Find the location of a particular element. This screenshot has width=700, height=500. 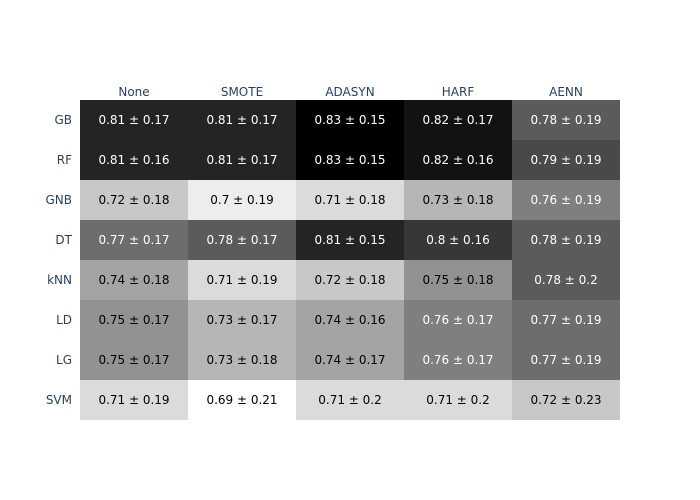

cell-value-label: 0.78 ± 0.2 is located at coordinates (566, 280).